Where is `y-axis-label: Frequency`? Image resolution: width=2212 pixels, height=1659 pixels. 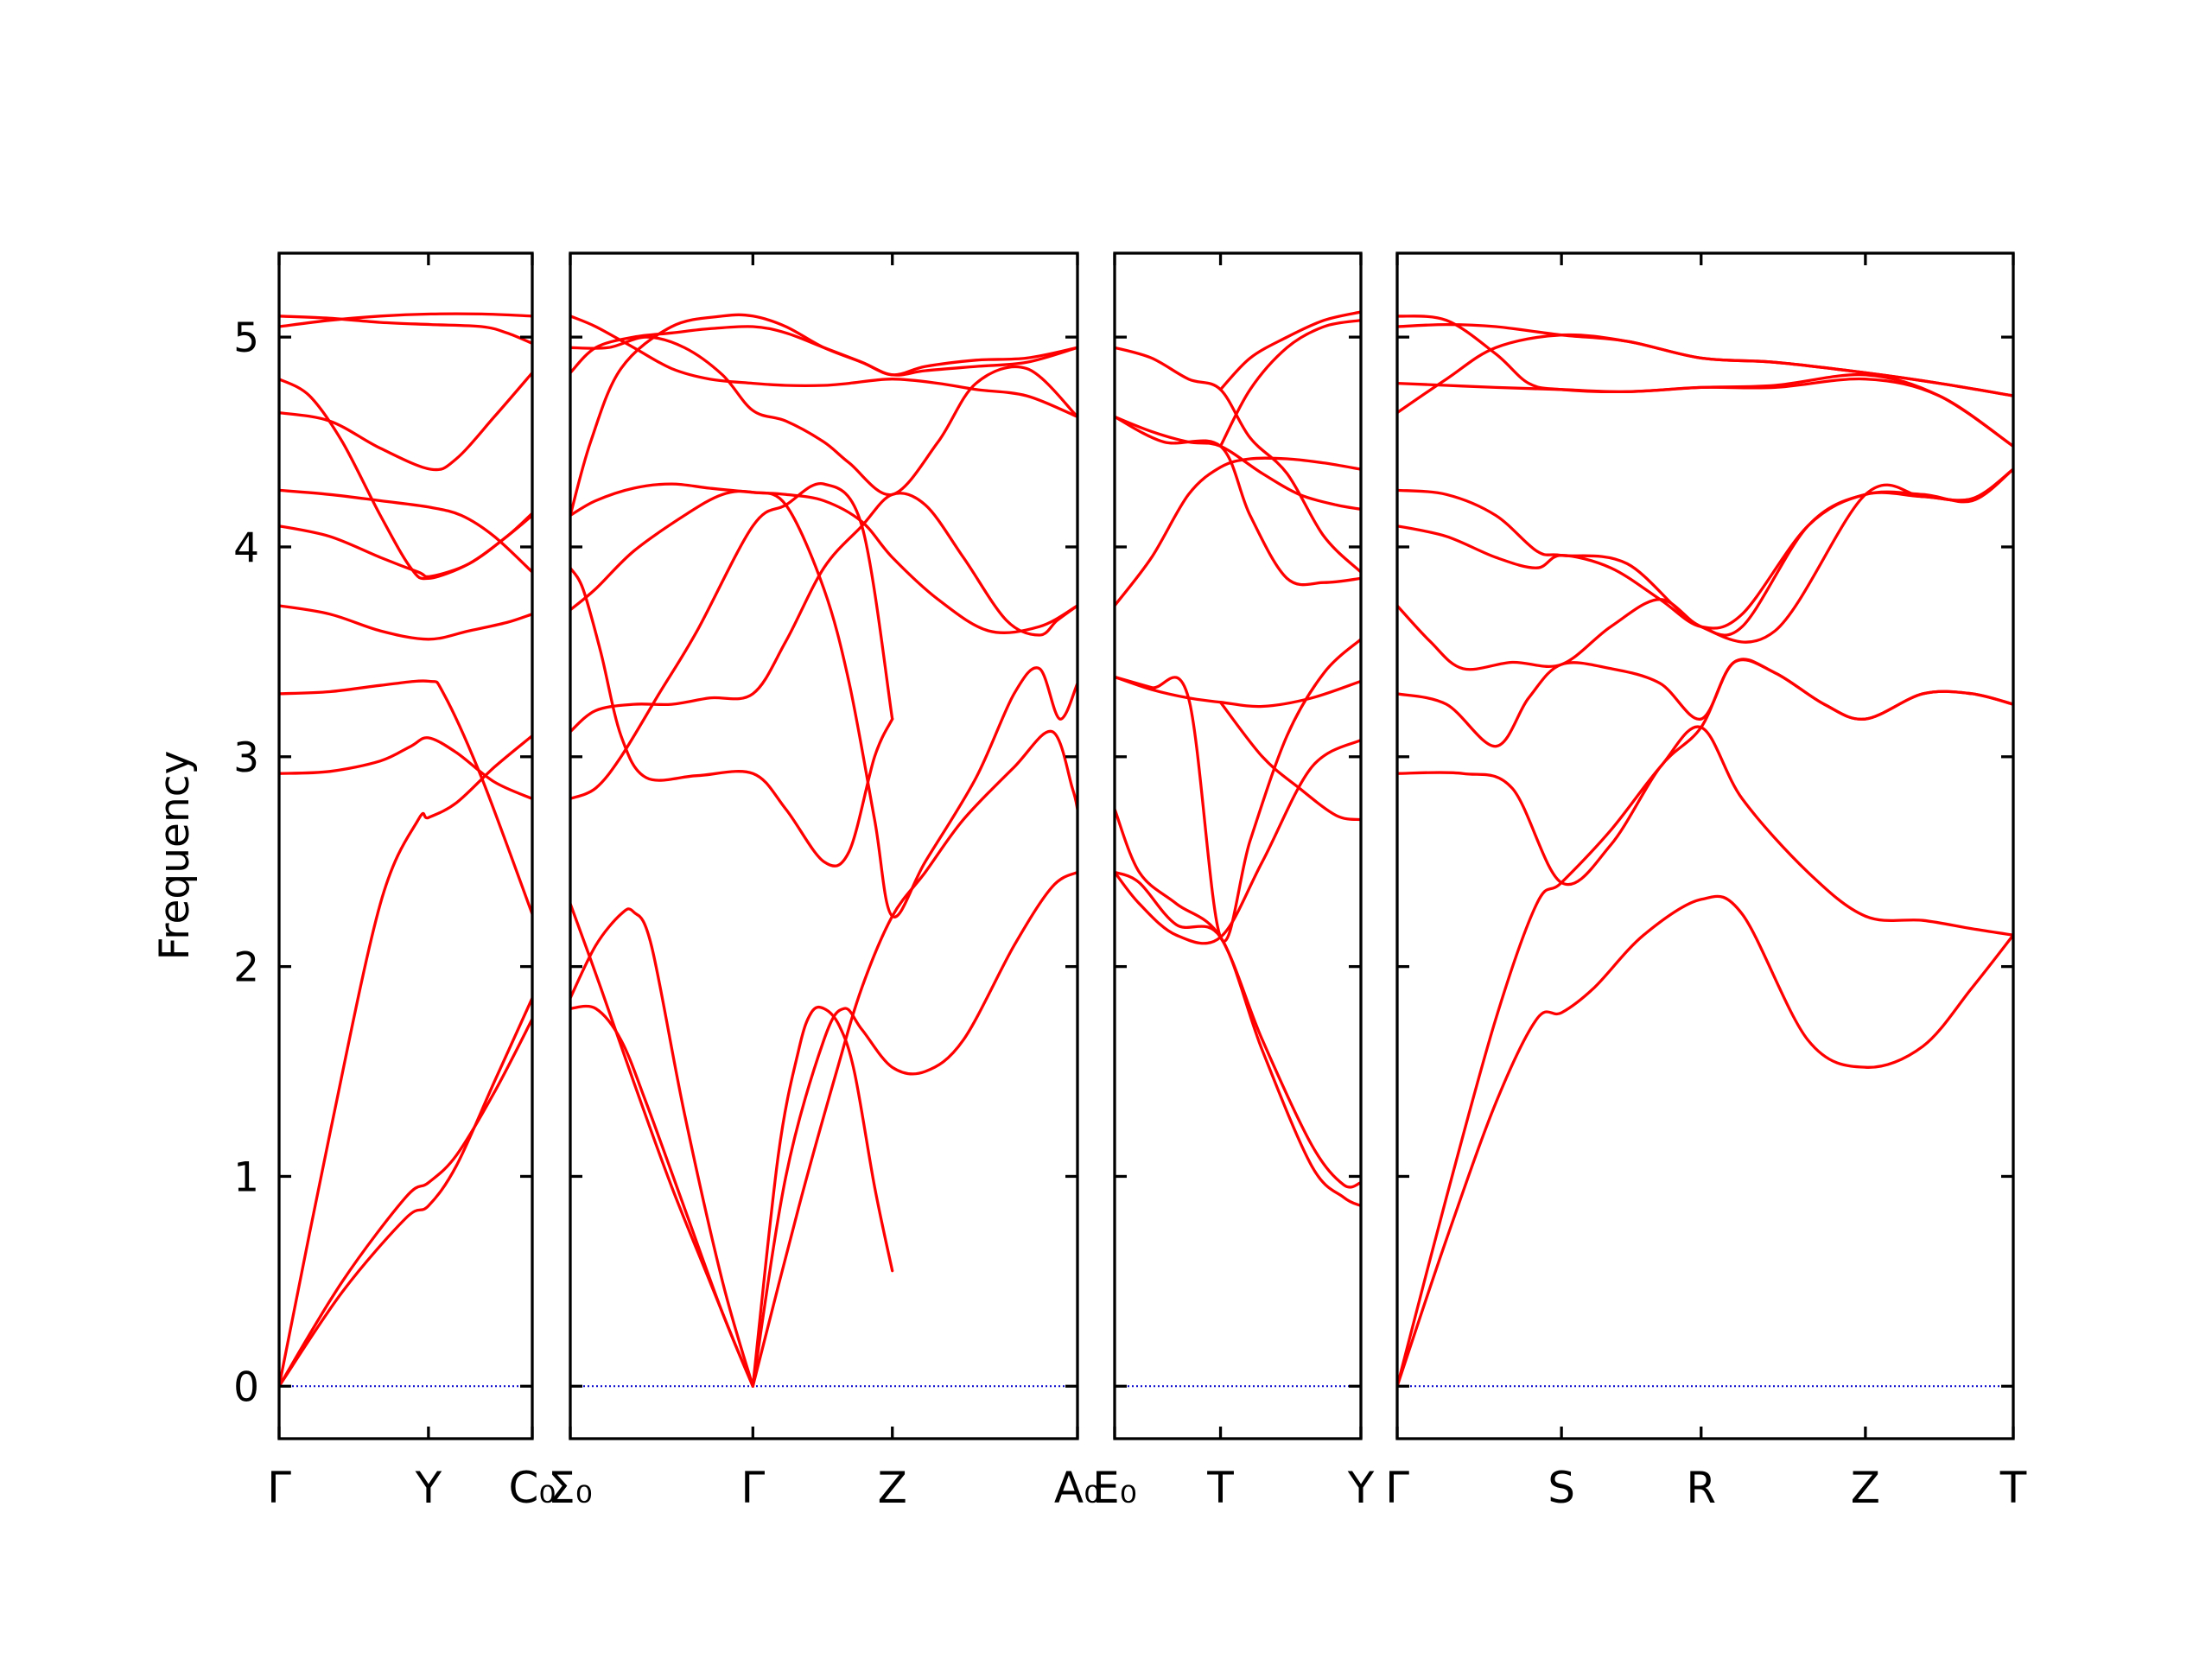
y-axis-label: Frequency is located at coordinates (175, 856).